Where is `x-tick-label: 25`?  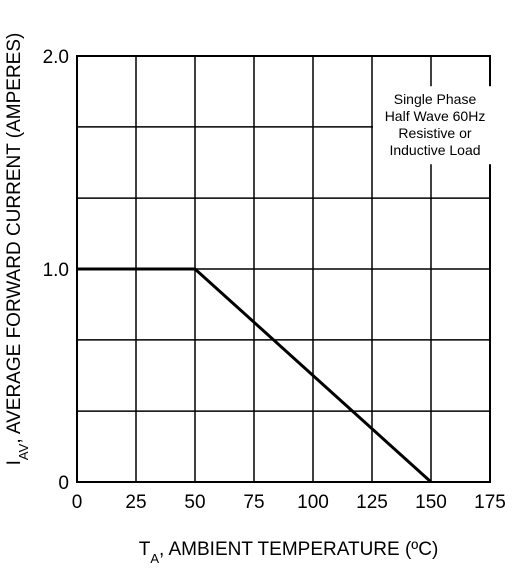
x-tick-label: 25 is located at coordinates (135, 502).